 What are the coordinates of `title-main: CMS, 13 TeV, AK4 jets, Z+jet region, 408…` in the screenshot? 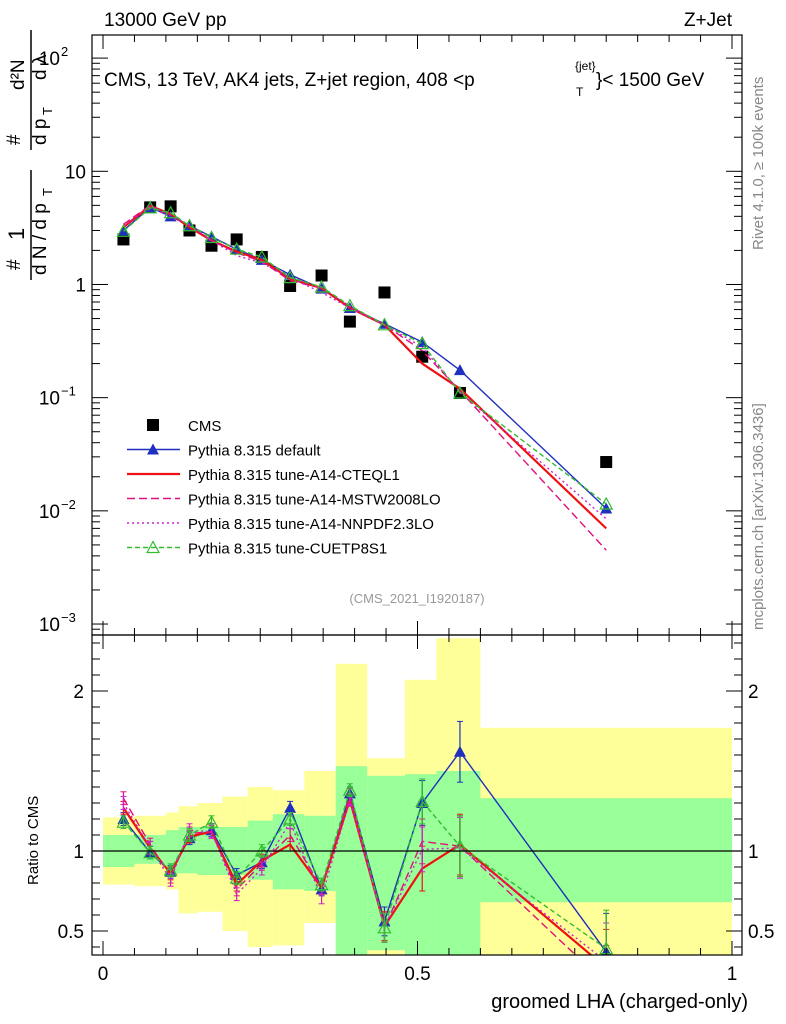 It's located at (289, 80).